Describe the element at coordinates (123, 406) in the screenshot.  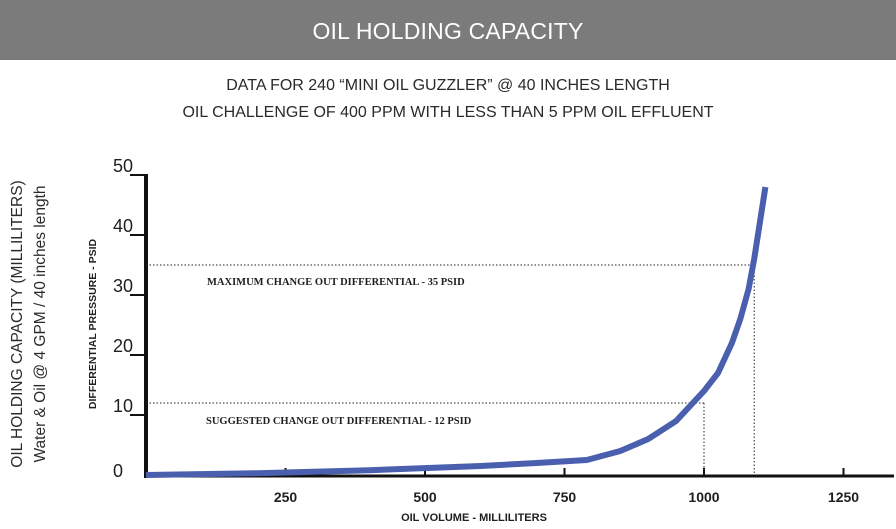
I see `y-tick-label: 10` at that location.